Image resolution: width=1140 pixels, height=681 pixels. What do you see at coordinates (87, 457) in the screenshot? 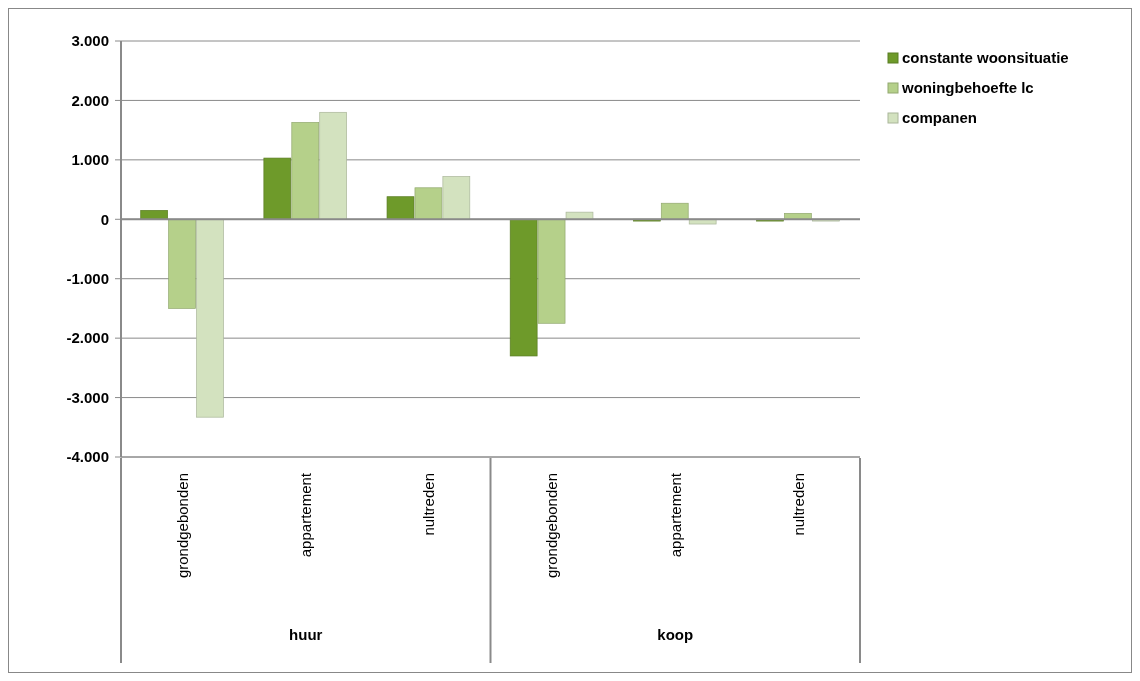
I see `y-tick-label: -4.000` at bounding box center [87, 457].